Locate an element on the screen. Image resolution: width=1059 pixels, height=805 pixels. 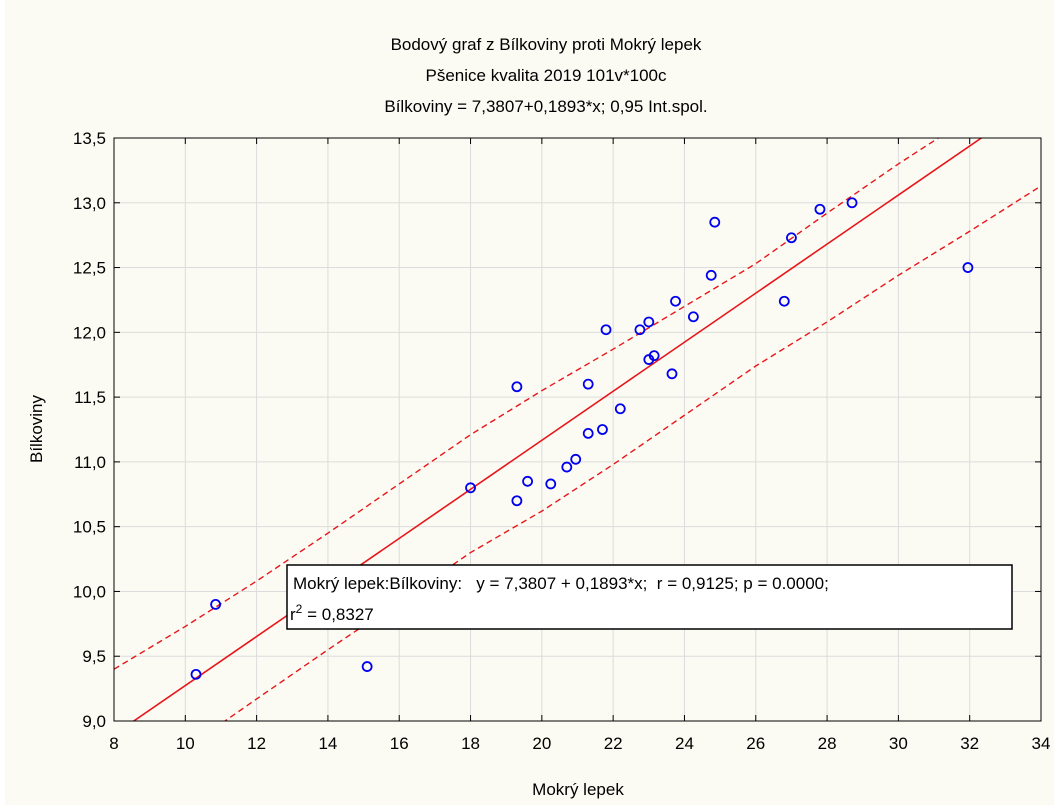
x-tick-label: 8 is located at coordinates (113, 743).